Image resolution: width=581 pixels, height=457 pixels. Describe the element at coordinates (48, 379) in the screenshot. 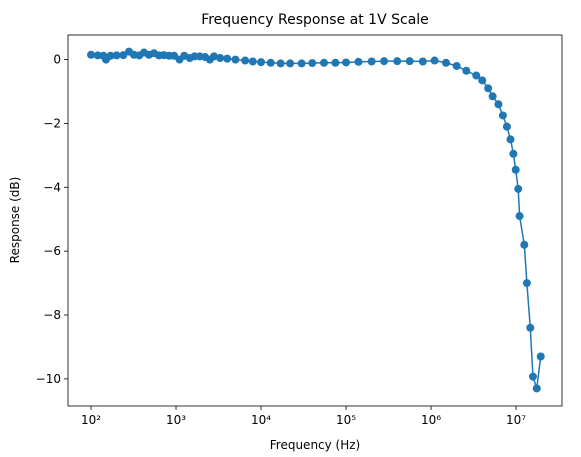

I see `y-tick-label: −10` at that location.